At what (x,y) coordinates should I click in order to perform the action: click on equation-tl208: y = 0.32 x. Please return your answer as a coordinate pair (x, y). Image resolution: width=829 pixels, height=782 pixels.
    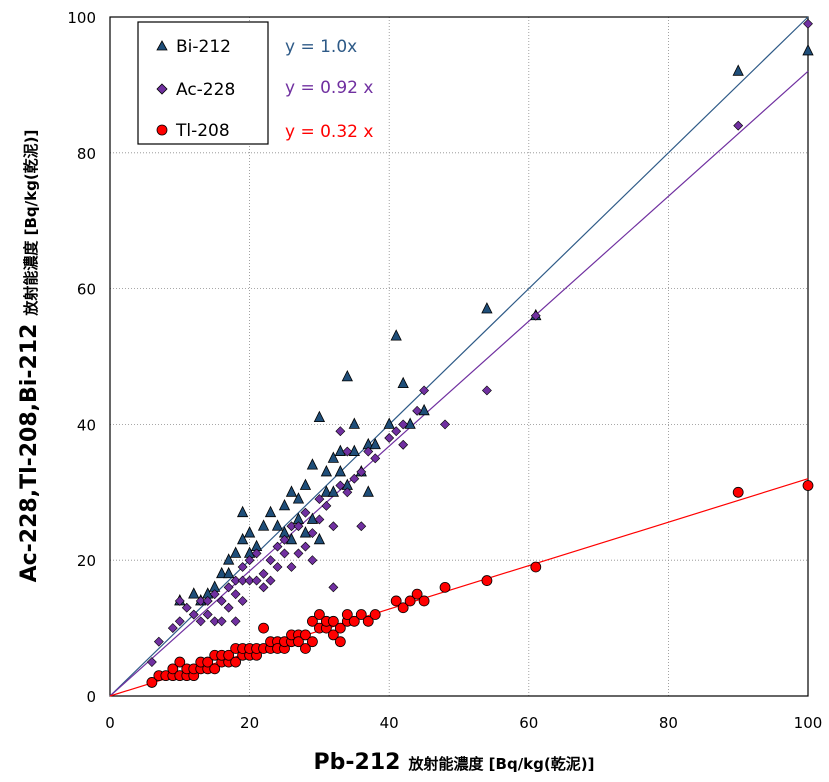
    Looking at the image, I should click on (329, 132).